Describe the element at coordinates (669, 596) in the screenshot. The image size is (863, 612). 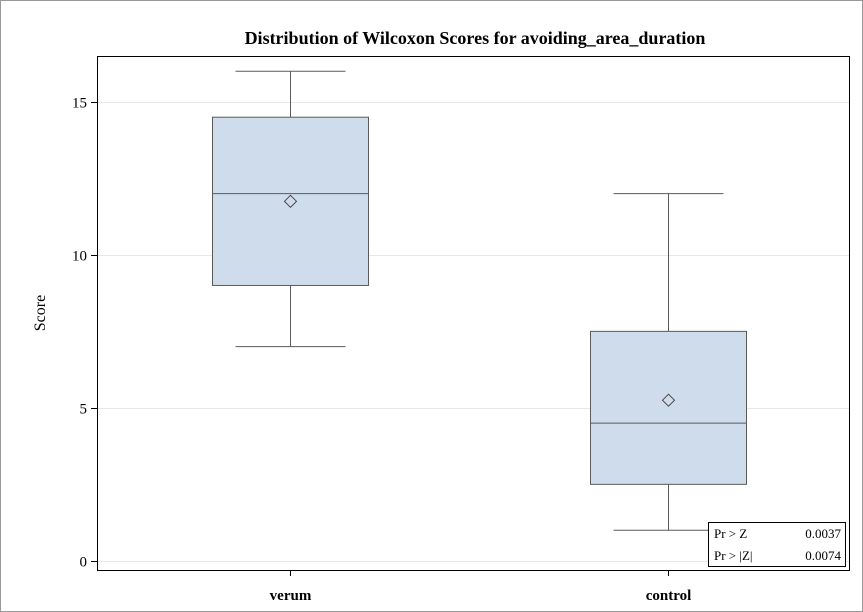
I see `x-category-label: control` at that location.